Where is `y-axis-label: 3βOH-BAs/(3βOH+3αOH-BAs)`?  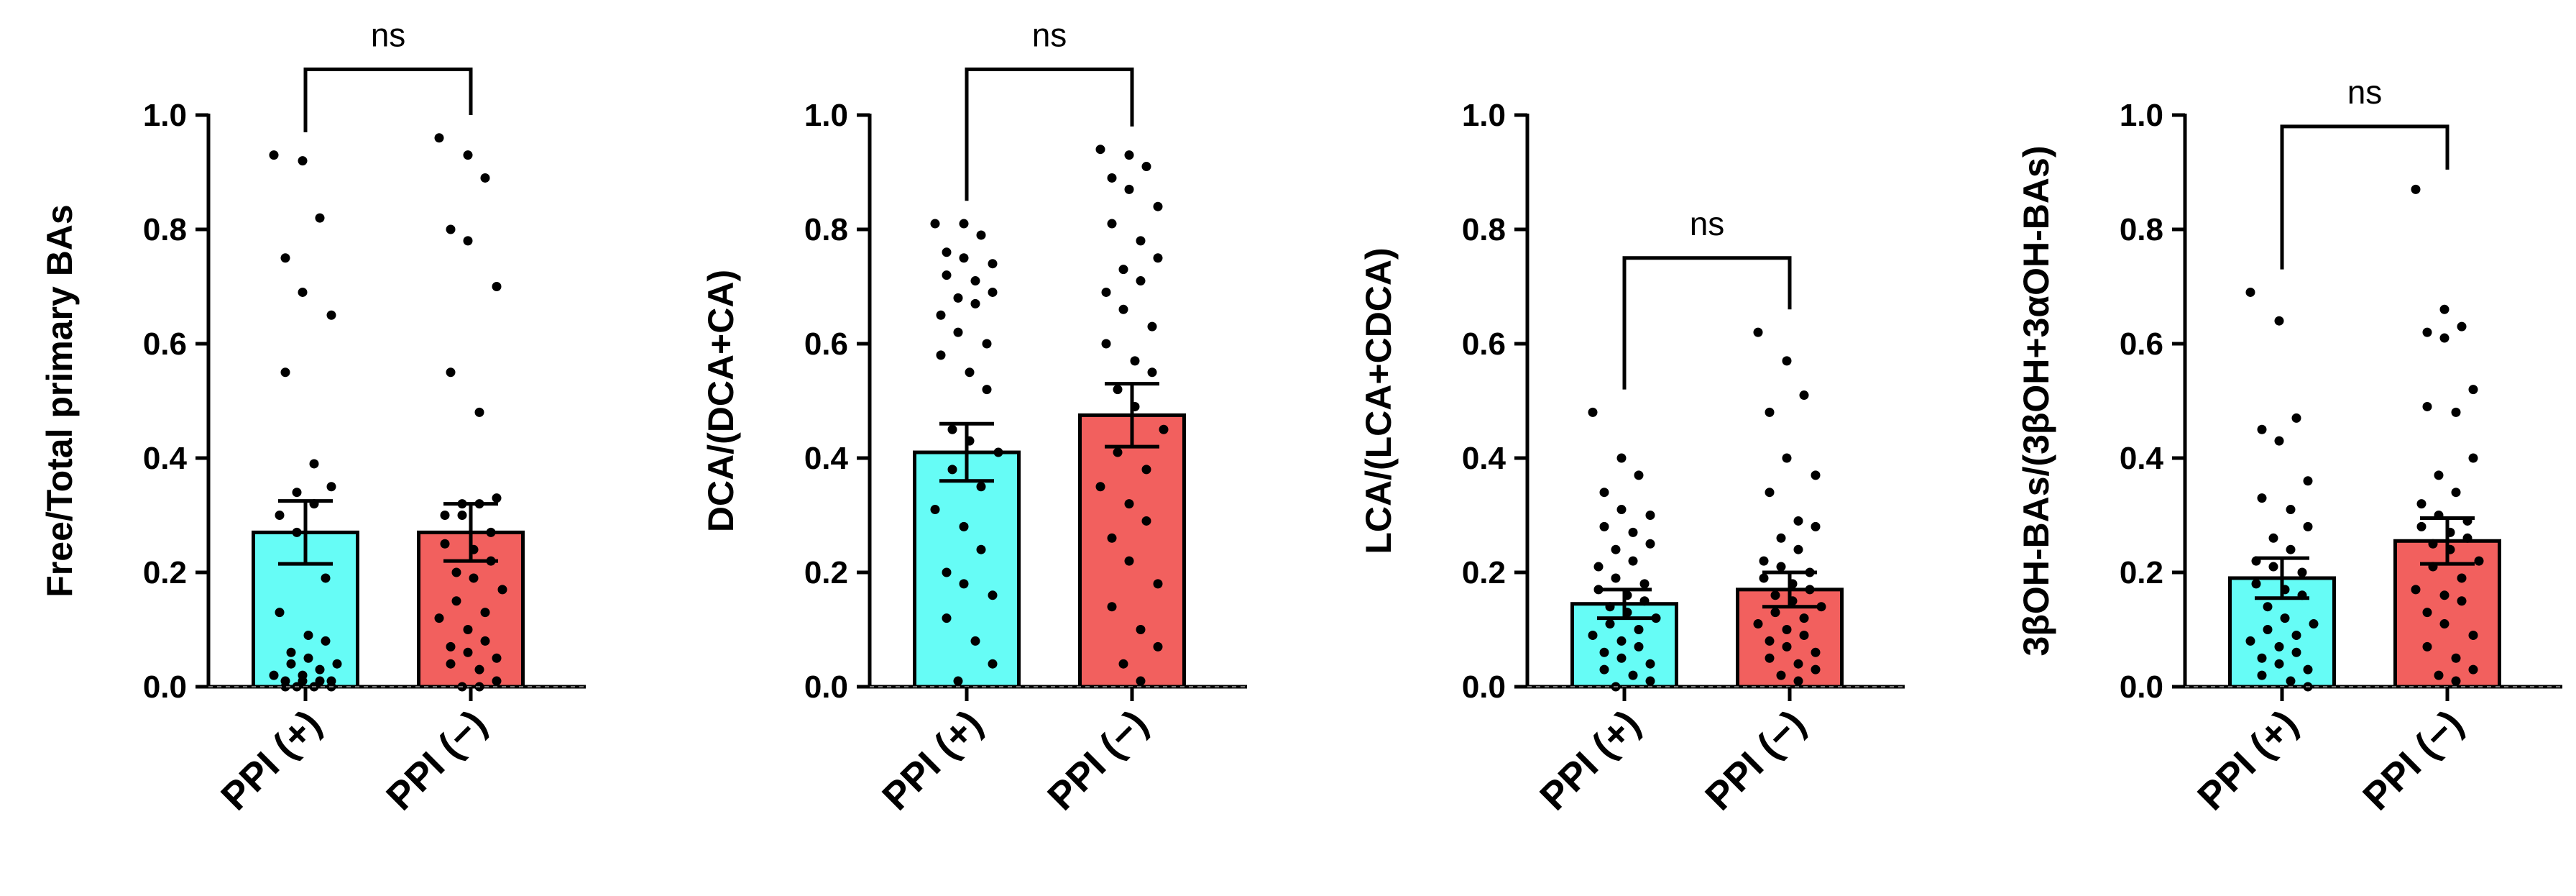
y-axis-label: 3βOH-BAs/(3βOH+3αOH-BAs) is located at coordinates (2036, 401).